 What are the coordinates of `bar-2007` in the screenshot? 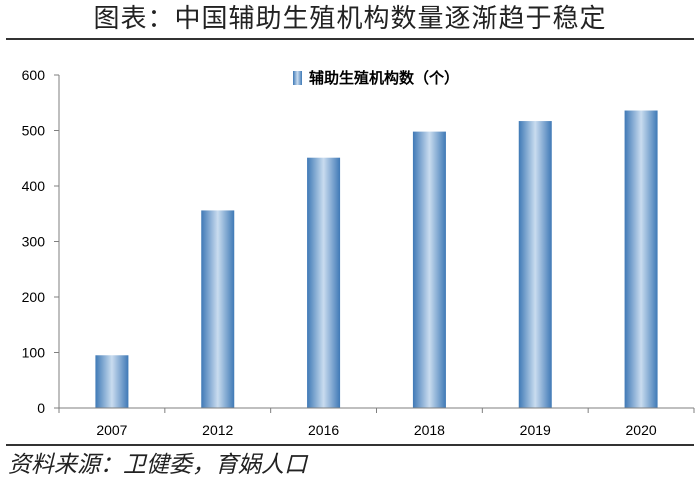 It's located at (112, 381).